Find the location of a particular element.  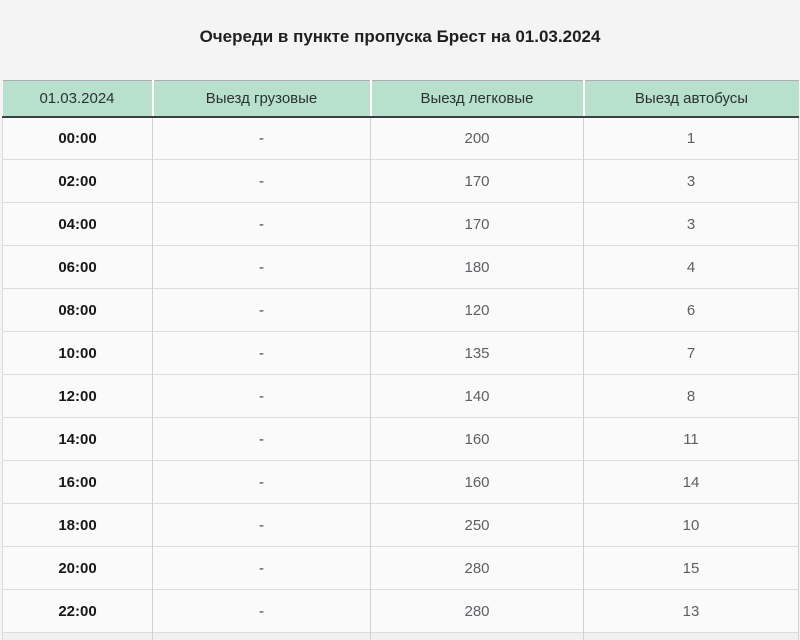

table-row: 02:00-170 3 is located at coordinates (400, 181).